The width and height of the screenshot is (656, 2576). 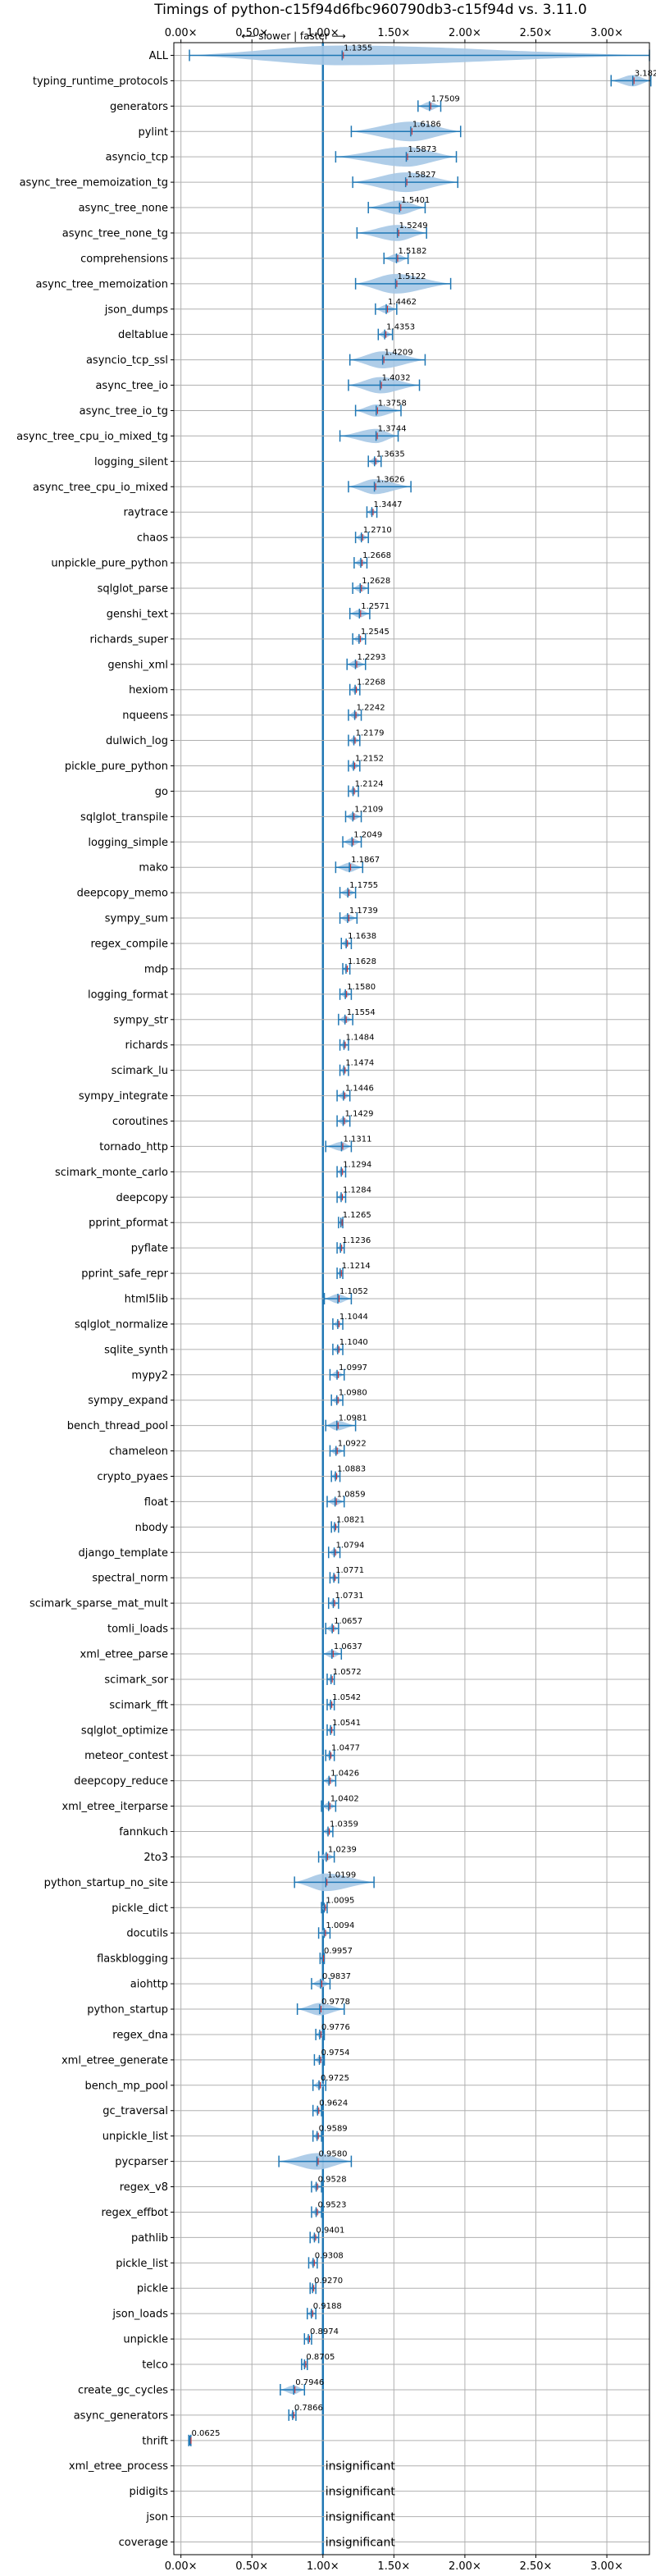 What do you see at coordinates (353, 1367) in the screenshot?
I see `value-label: 1.0997` at bounding box center [353, 1367].